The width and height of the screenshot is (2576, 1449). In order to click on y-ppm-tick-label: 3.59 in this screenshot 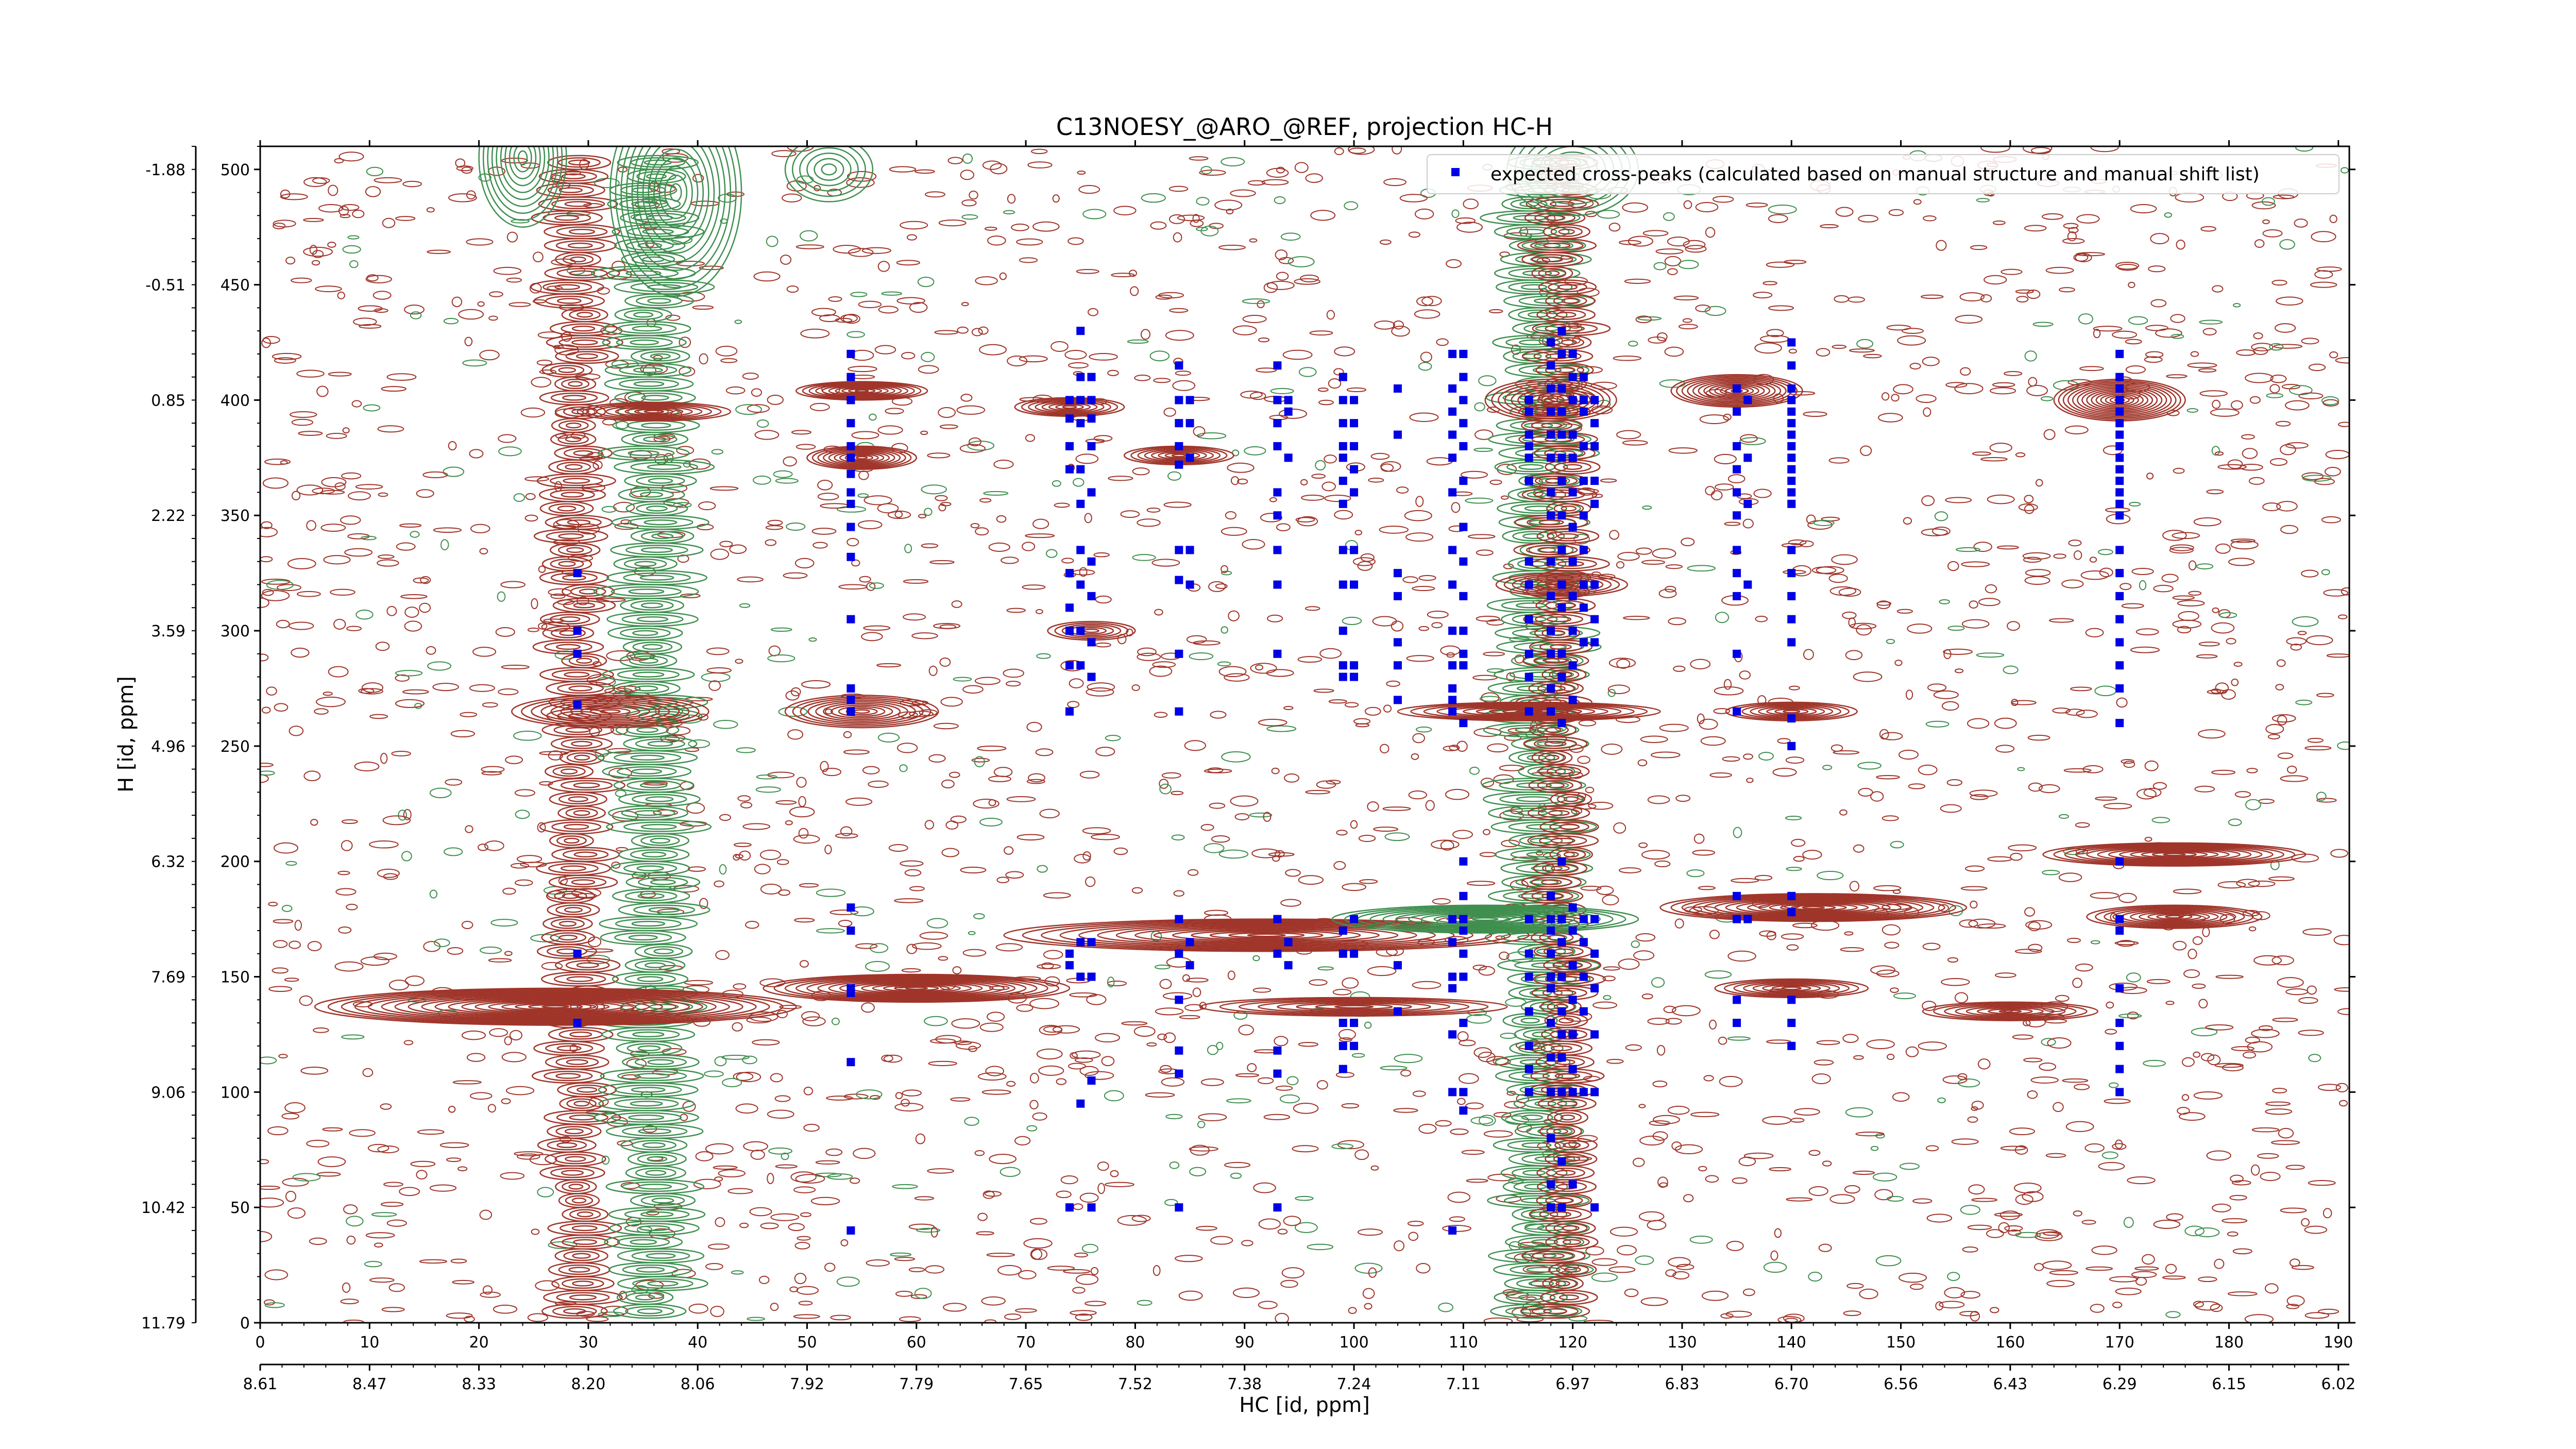, I will do `click(168, 631)`.